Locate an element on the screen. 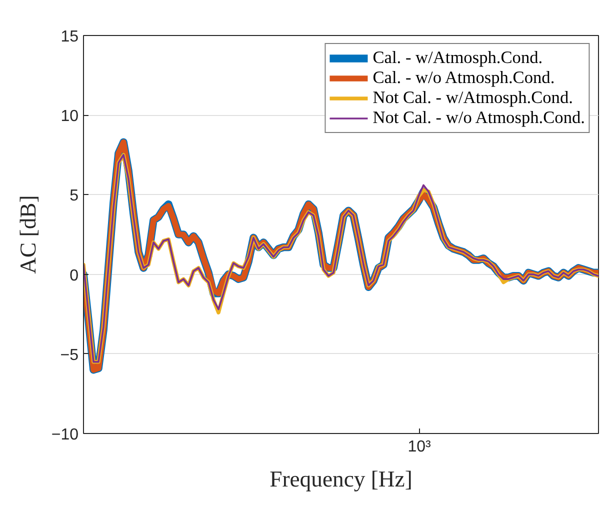 The width and height of the screenshot is (608, 505). legend-label: Cal. - w/o Atmosph.Cond. is located at coordinates (463, 78).